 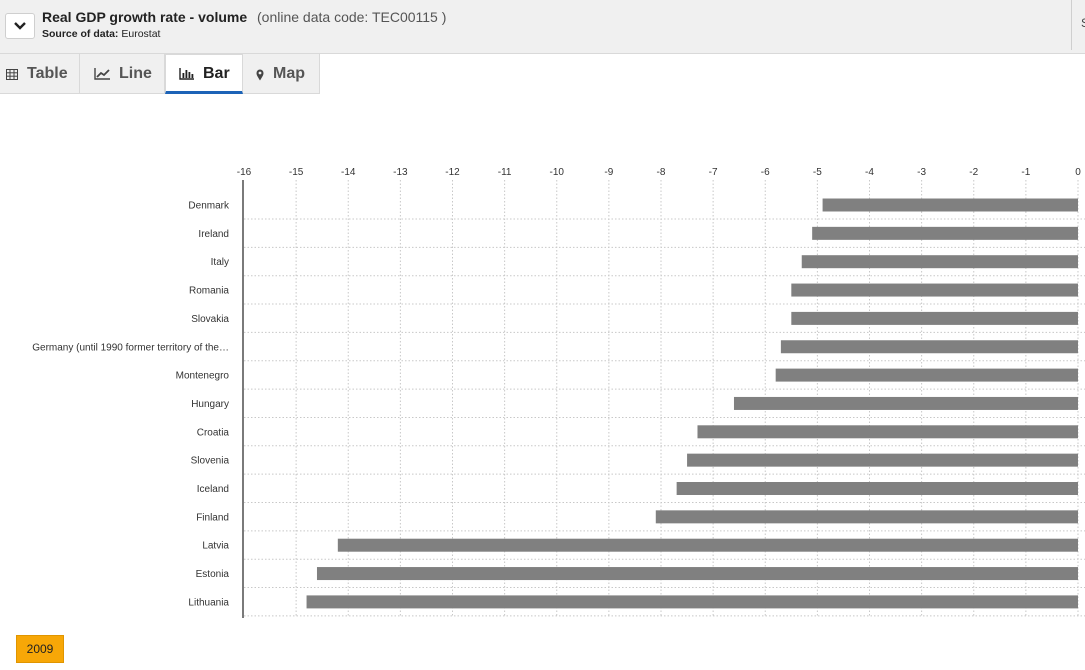 What do you see at coordinates (352, 17) in the screenshot?
I see `dataset-code: (online data code: TEC00115 )` at bounding box center [352, 17].